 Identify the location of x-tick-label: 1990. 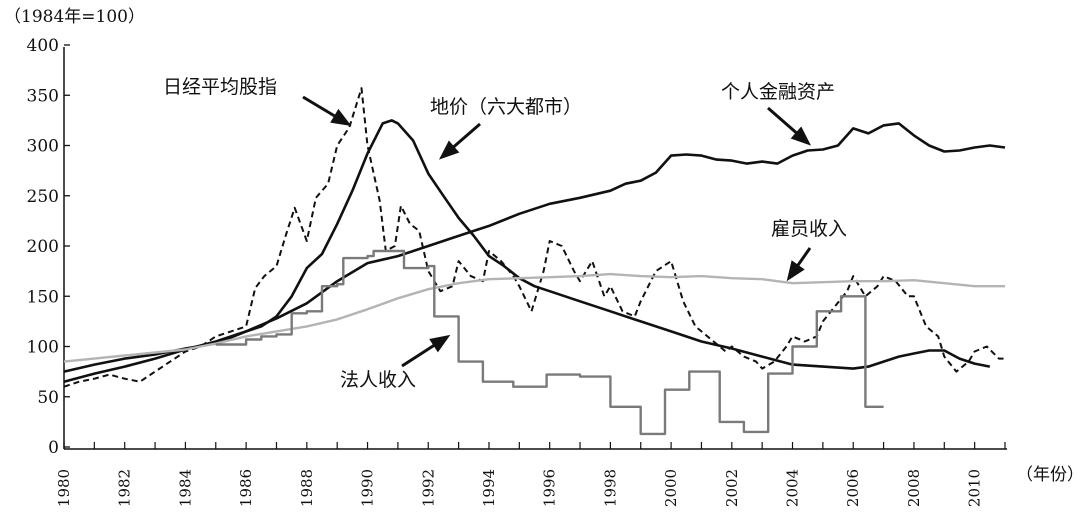
(368, 488).